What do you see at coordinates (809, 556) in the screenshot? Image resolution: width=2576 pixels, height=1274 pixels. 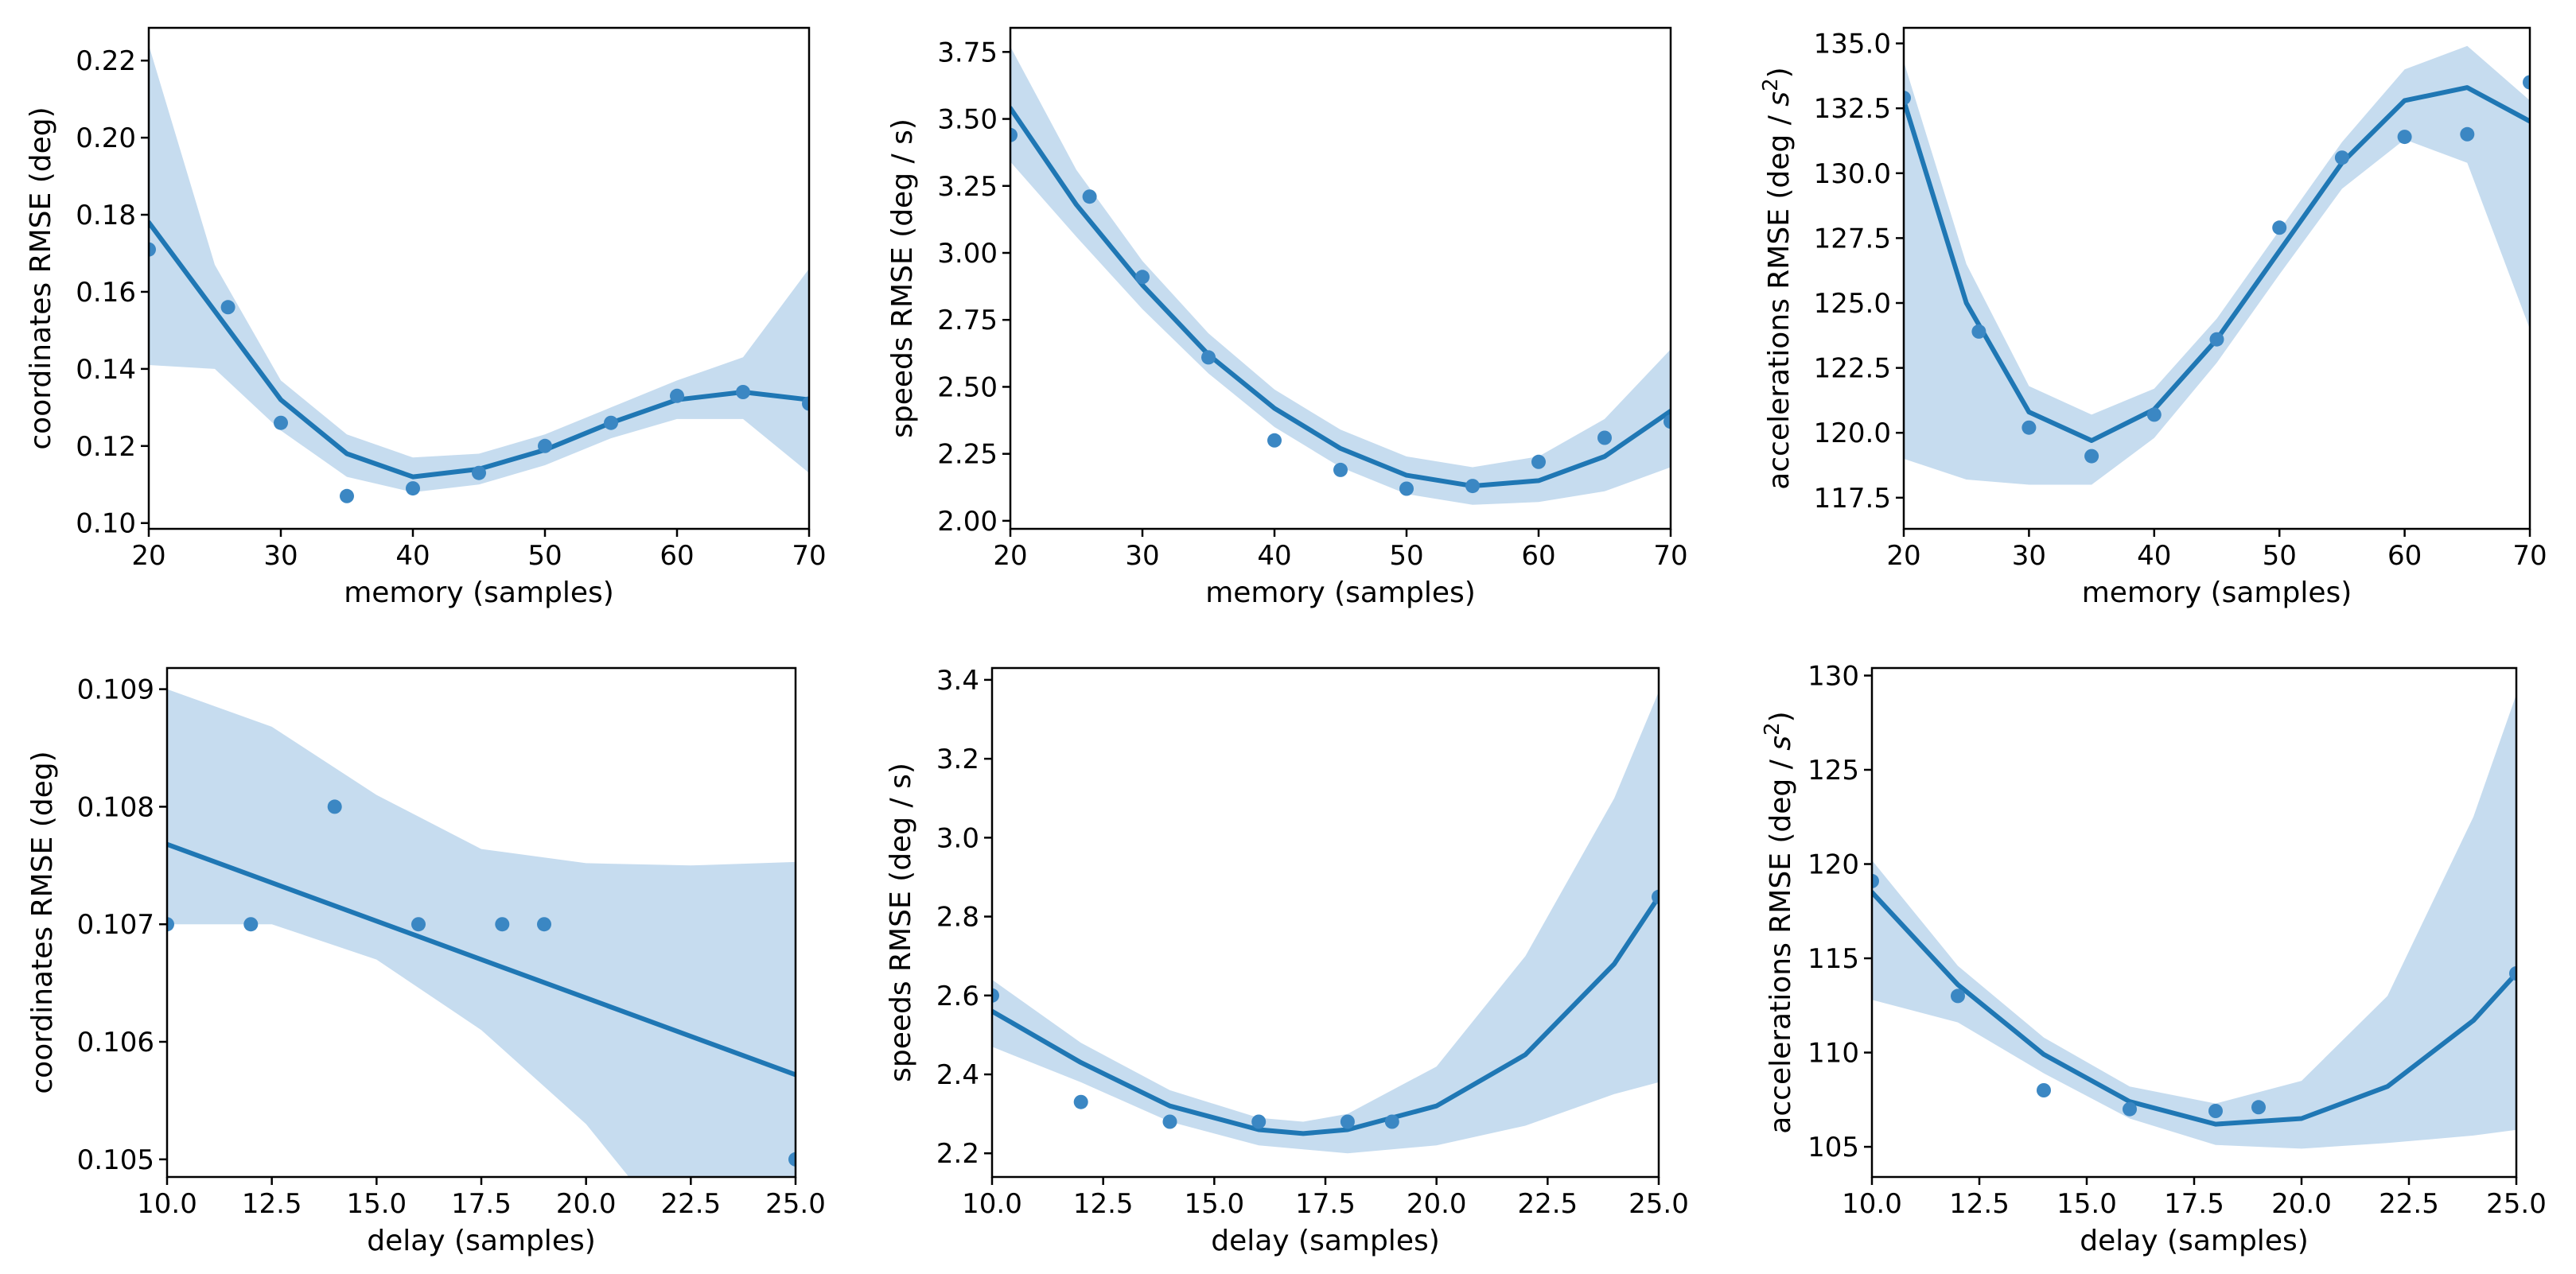 I see `x-tick-label: 70` at bounding box center [809, 556].